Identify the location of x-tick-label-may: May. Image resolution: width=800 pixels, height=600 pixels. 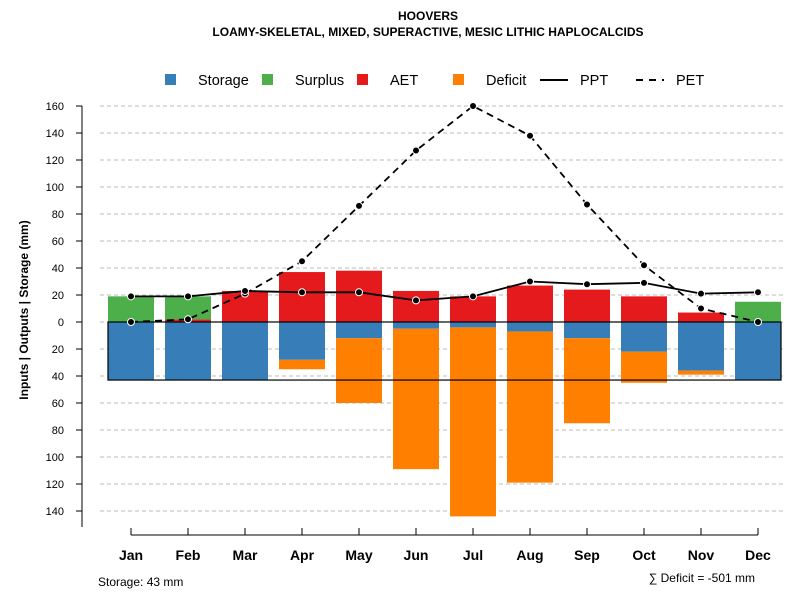
(358, 555).